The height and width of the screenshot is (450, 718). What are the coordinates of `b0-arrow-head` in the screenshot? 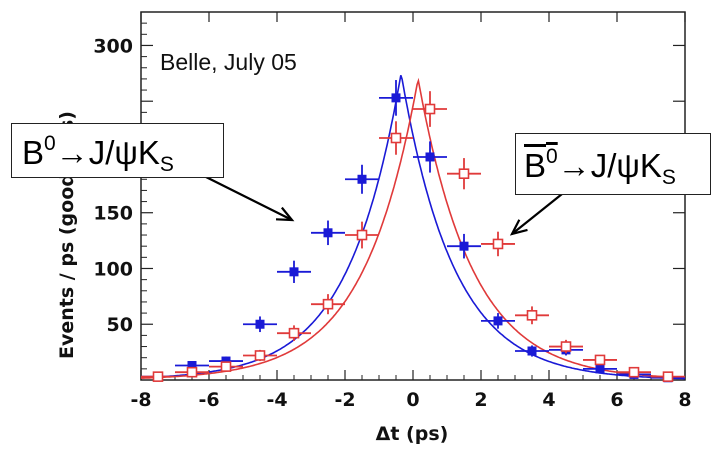 It's located at (285, 214).